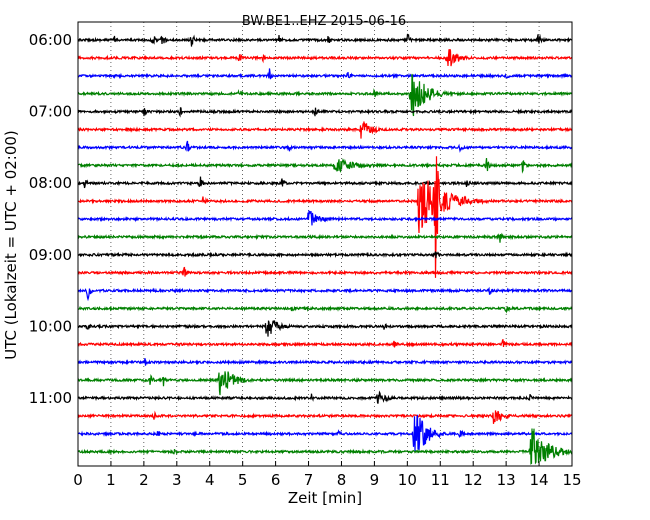  I want to click on y-tick-label: 07:00, so click(50, 112).